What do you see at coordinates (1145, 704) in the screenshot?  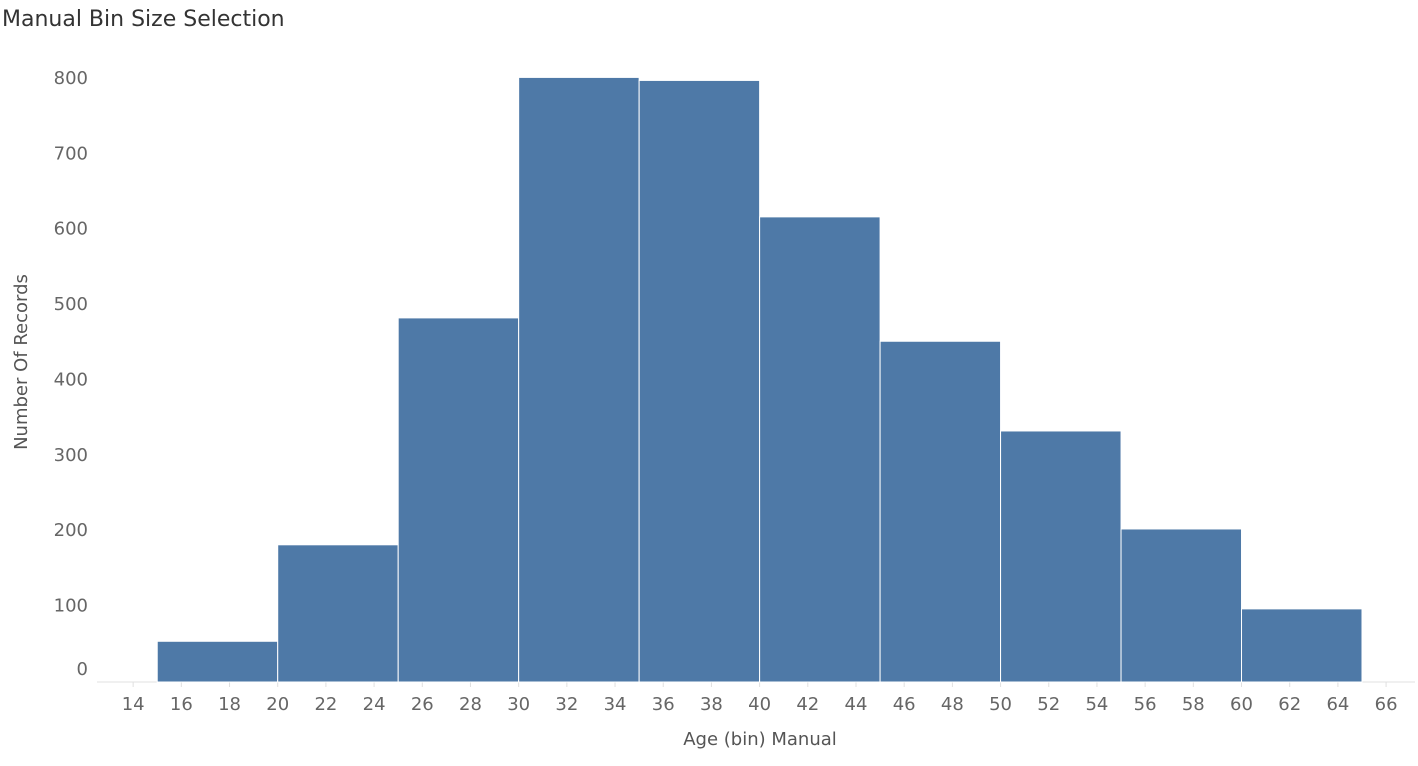 I see `x-tick-label: 56` at bounding box center [1145, 704].